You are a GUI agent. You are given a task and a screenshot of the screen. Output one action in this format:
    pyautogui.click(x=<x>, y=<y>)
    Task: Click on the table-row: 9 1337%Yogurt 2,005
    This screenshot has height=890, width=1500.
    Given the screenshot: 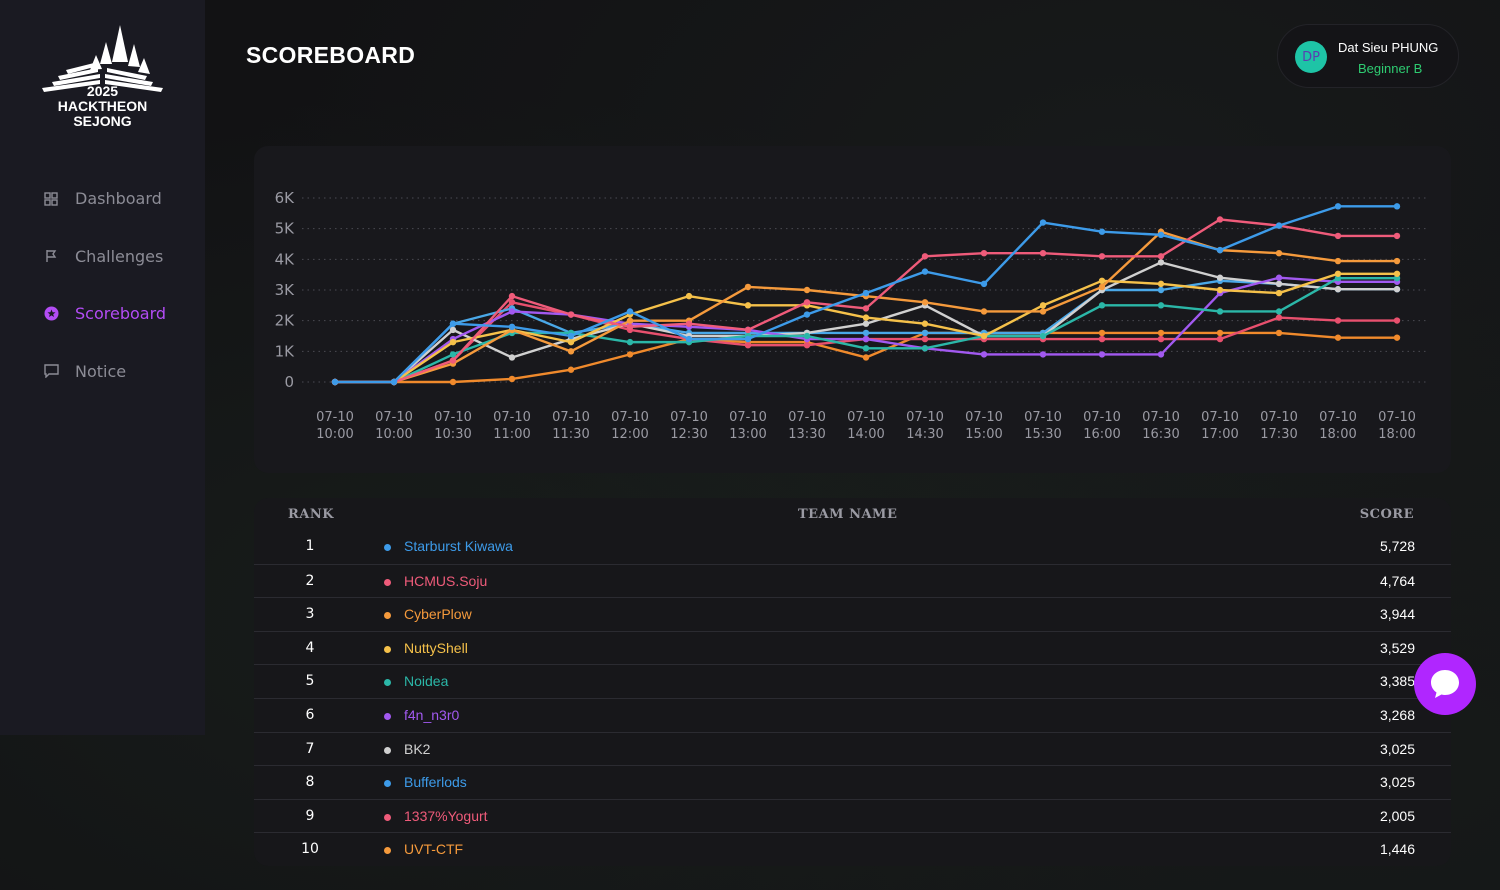 What is the action you would take?
    pyautogui.click(x=852, y=815)
    